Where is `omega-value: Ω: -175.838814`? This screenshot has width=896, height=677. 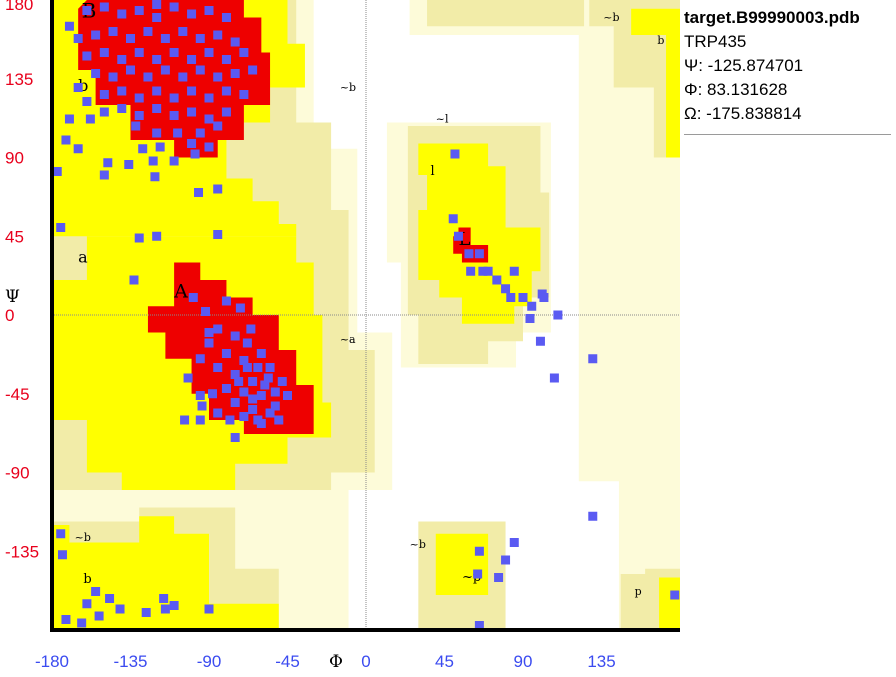
omega-value: Ω: -175.838814 is located at coordinates (743, 113).